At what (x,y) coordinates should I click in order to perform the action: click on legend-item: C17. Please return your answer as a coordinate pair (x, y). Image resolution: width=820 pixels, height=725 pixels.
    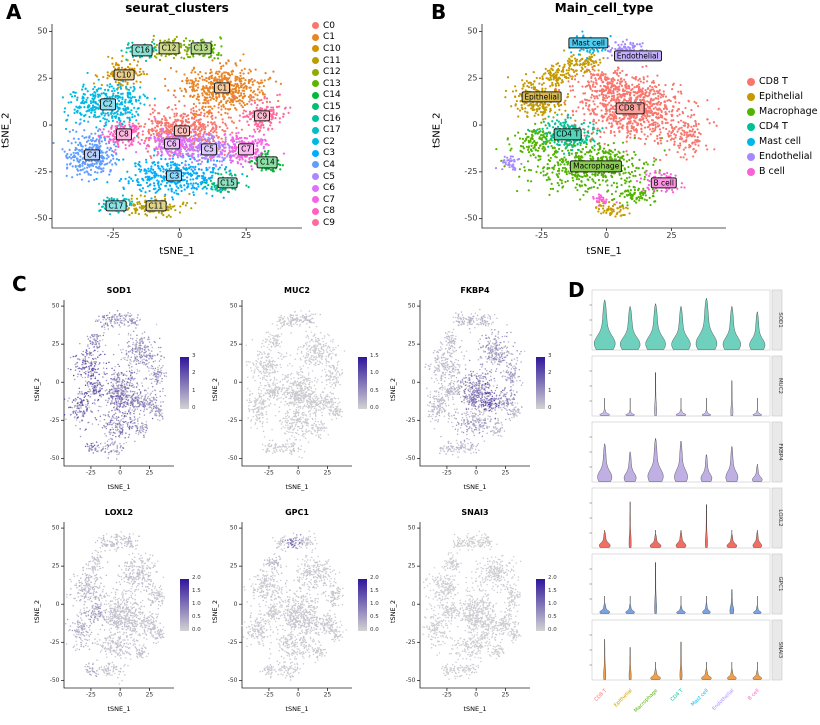
    Looking at the image, I should click on (326, 130).